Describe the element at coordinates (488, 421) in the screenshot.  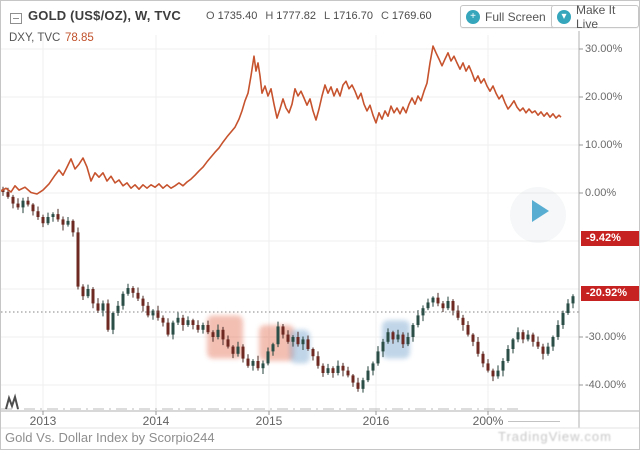
I see `x-axis-label: 200%` at that location.